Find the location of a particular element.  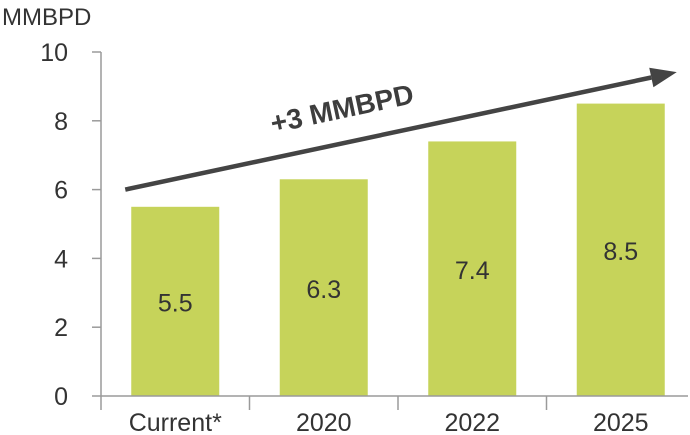

bar-value-label: 6.3 is located at coordinates (323, 290).